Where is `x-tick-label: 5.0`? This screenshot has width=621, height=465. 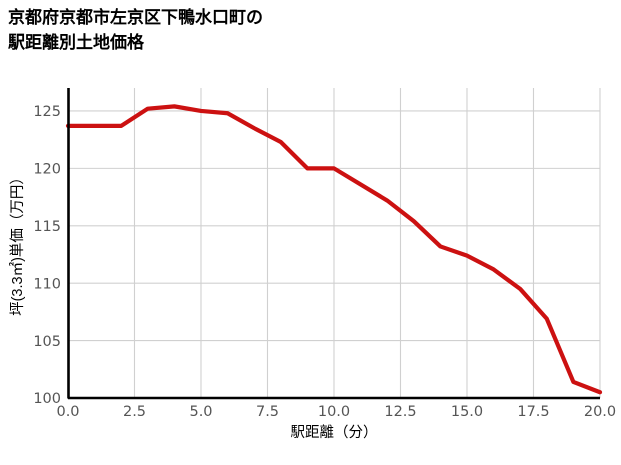
x-tick-label: 5.0 is located at coordinates (200, 412).